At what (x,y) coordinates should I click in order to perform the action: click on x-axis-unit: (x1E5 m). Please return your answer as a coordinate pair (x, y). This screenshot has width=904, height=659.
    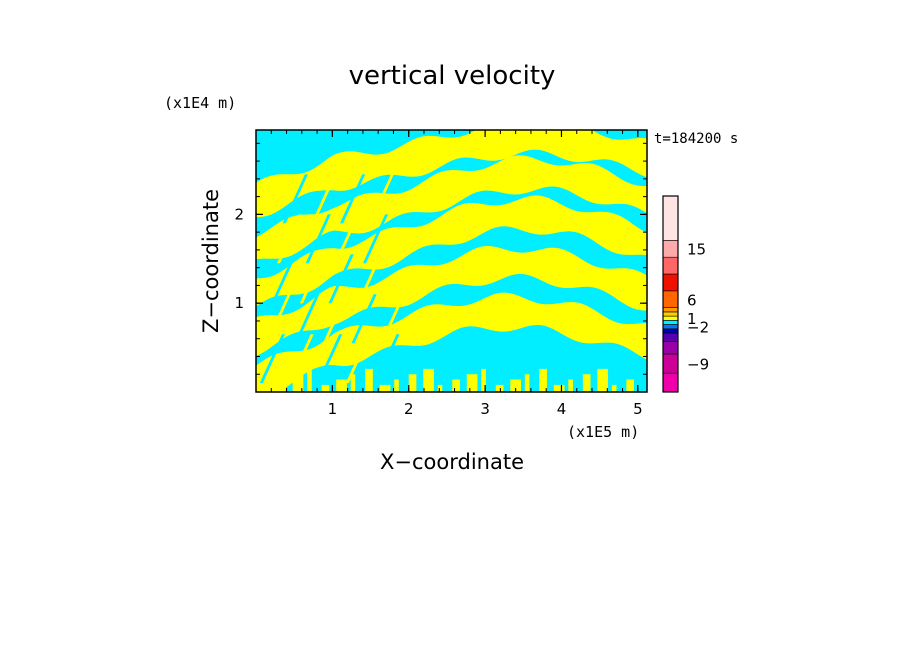
    Looking at the image, I should click on (603, 432).